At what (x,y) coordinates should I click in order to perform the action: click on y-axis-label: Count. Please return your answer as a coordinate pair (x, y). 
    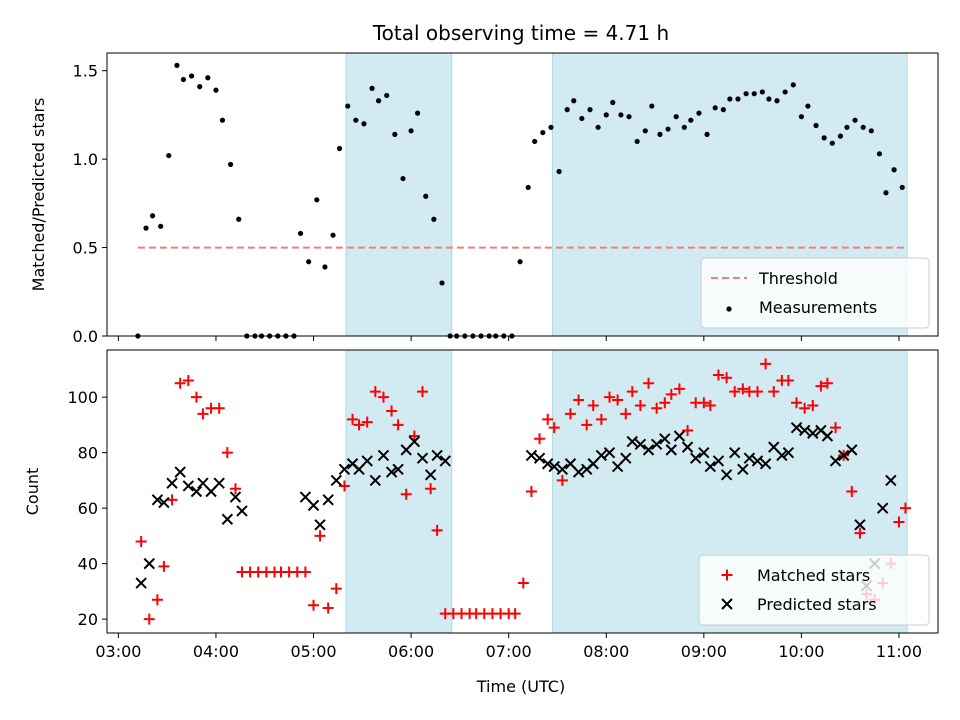
    Looking at the image, I should click on (32, 492).